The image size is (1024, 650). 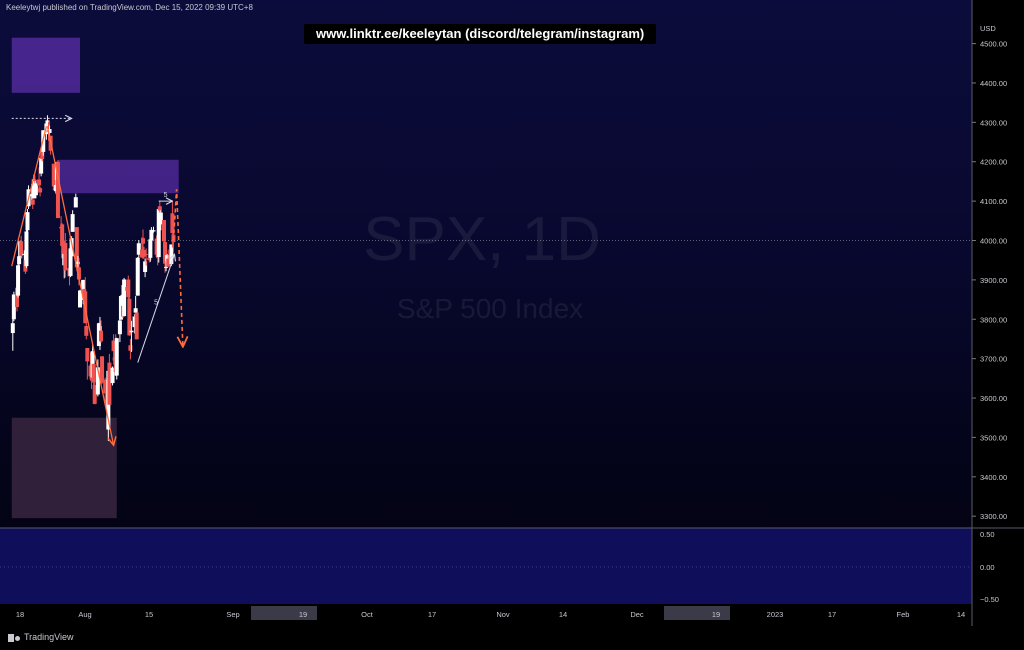 I want to click on time-label: Sep, so click(x=232, y=614).